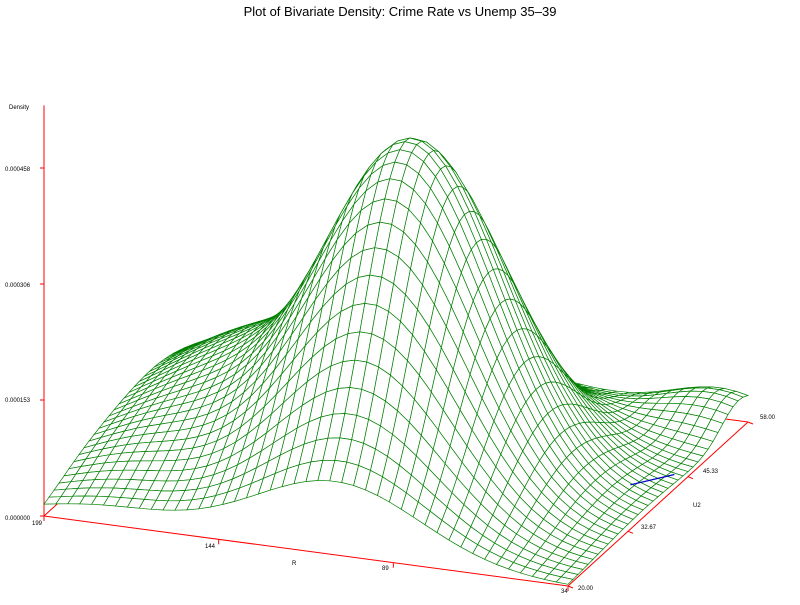 Image resolution: width=800 pixels, height=605 pixels. Describe the element at coordinates (18, 519) in the screenshot. I see `z-tick-label: 0.000000` at that location.